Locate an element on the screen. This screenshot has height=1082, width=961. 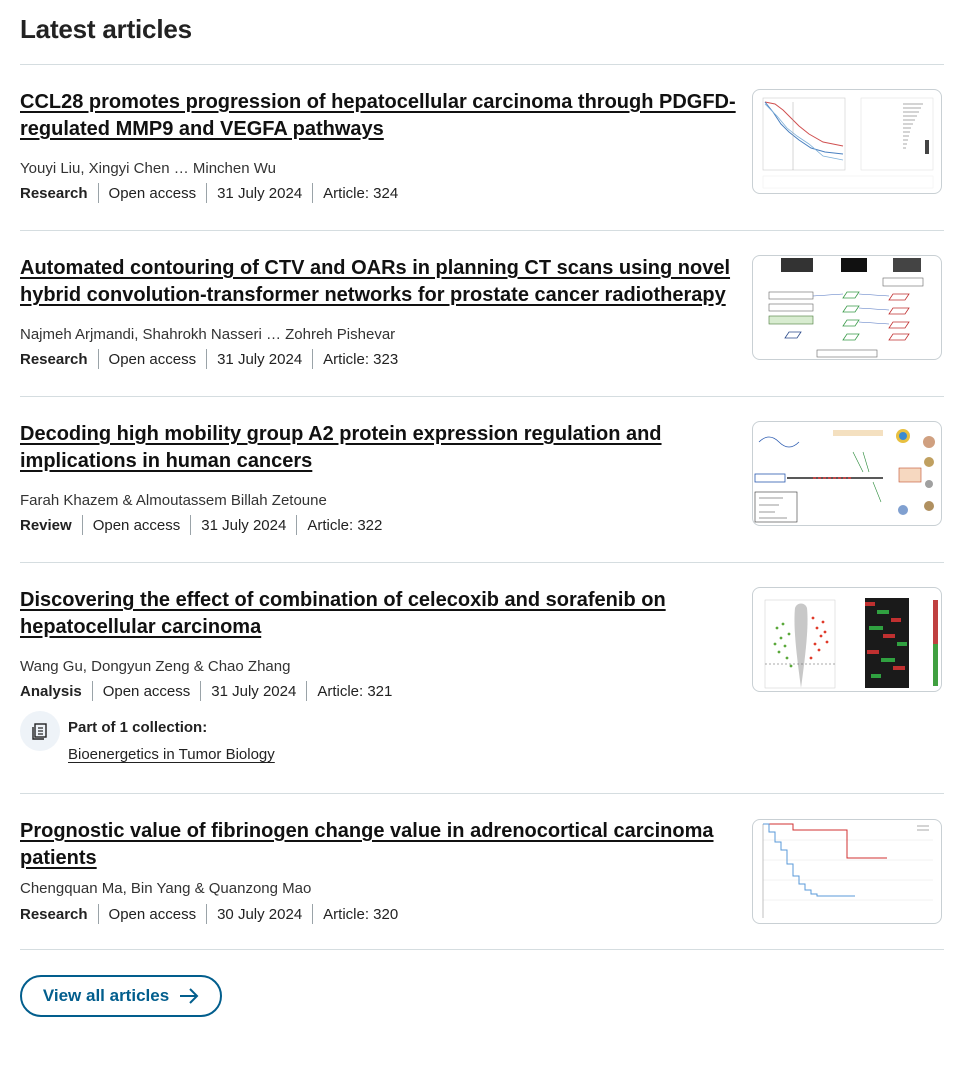
article-type: Analysis is located at coordinates (51, 691).